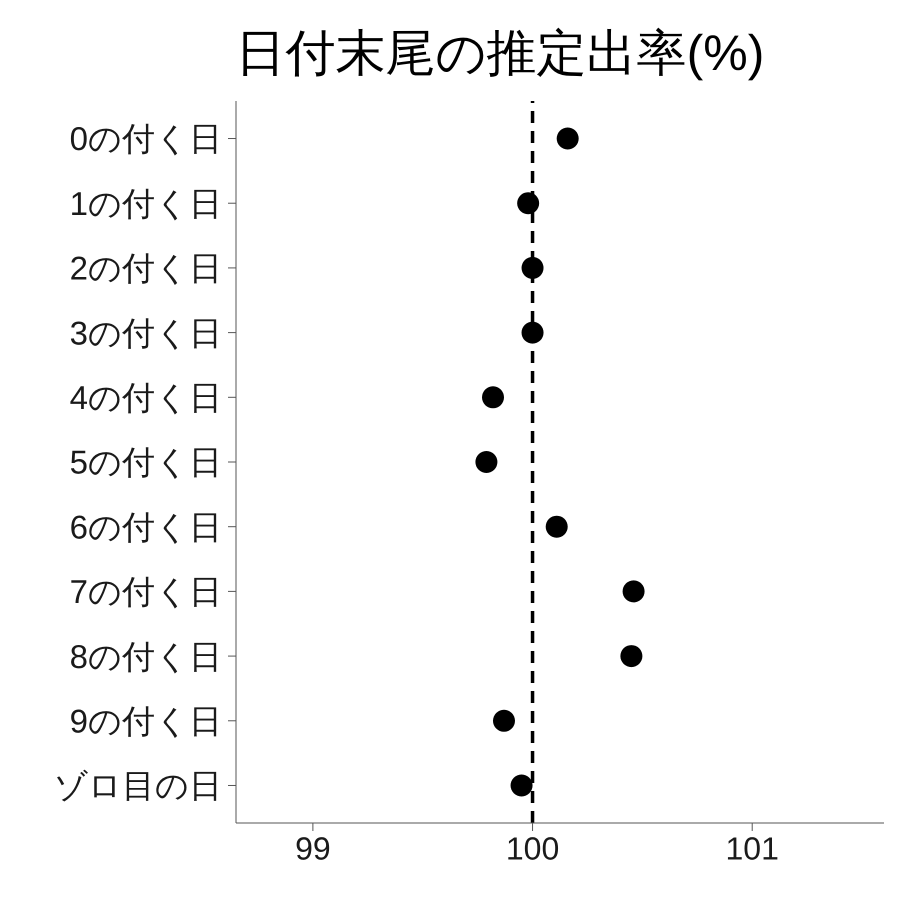 This screenshot has height=900, width=900. What do you see at coordinates (146, 139) in the screenshot?
I see `y-tick-label: 0の付く日` at bounding box center [146, 139].